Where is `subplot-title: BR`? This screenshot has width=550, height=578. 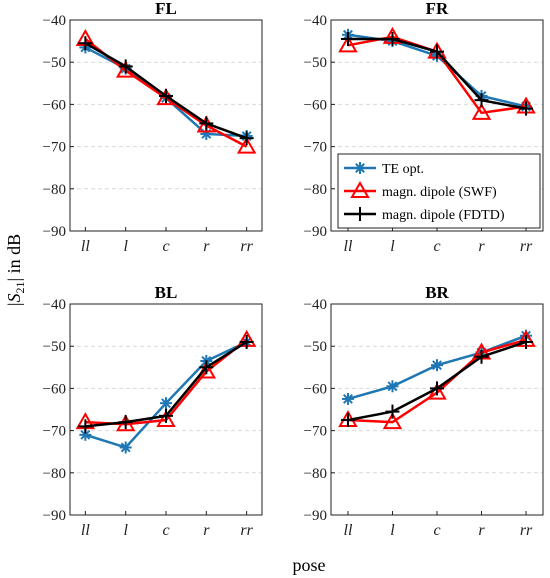 subplot-title: BR is located at coordinates (437, 292).